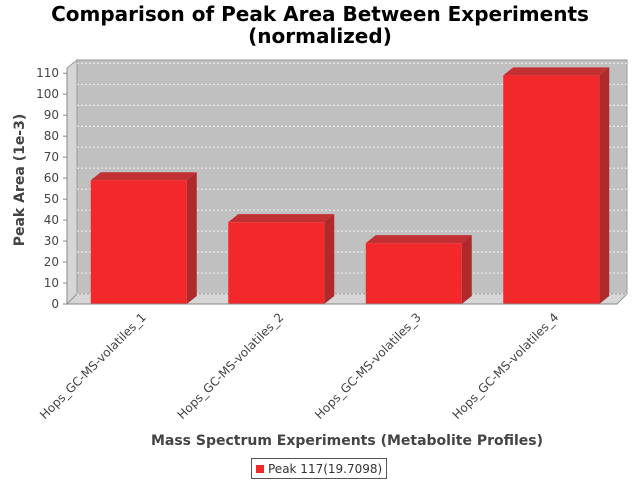 The width and height of the screenshot is (640, 480). What do you see at coordinates (51, 199) in the screenshot?
I see `y-tick-label: 50` at bounding box center [51, 199].